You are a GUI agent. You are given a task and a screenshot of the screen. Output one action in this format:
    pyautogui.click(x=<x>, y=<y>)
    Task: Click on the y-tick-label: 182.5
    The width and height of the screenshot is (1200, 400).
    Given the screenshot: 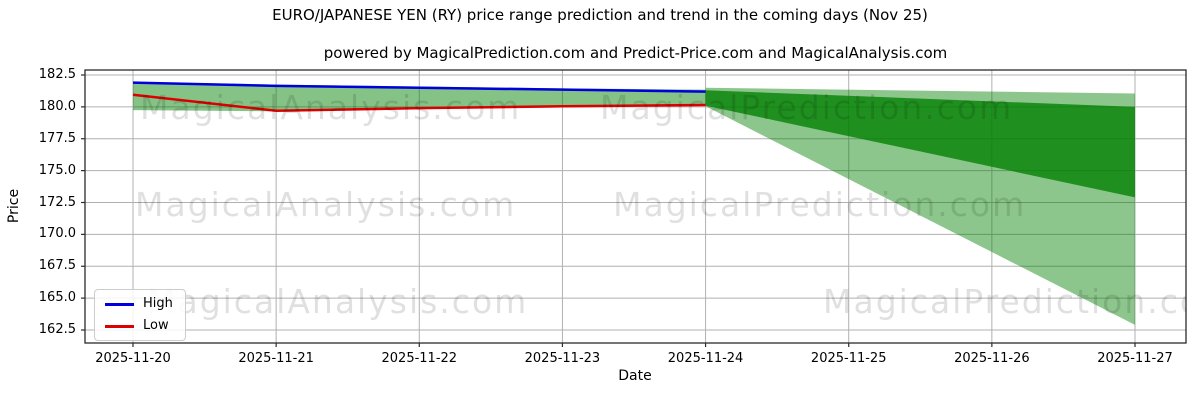 What is the action you would take?
    pyautogui.click(x=57, y=74)
    